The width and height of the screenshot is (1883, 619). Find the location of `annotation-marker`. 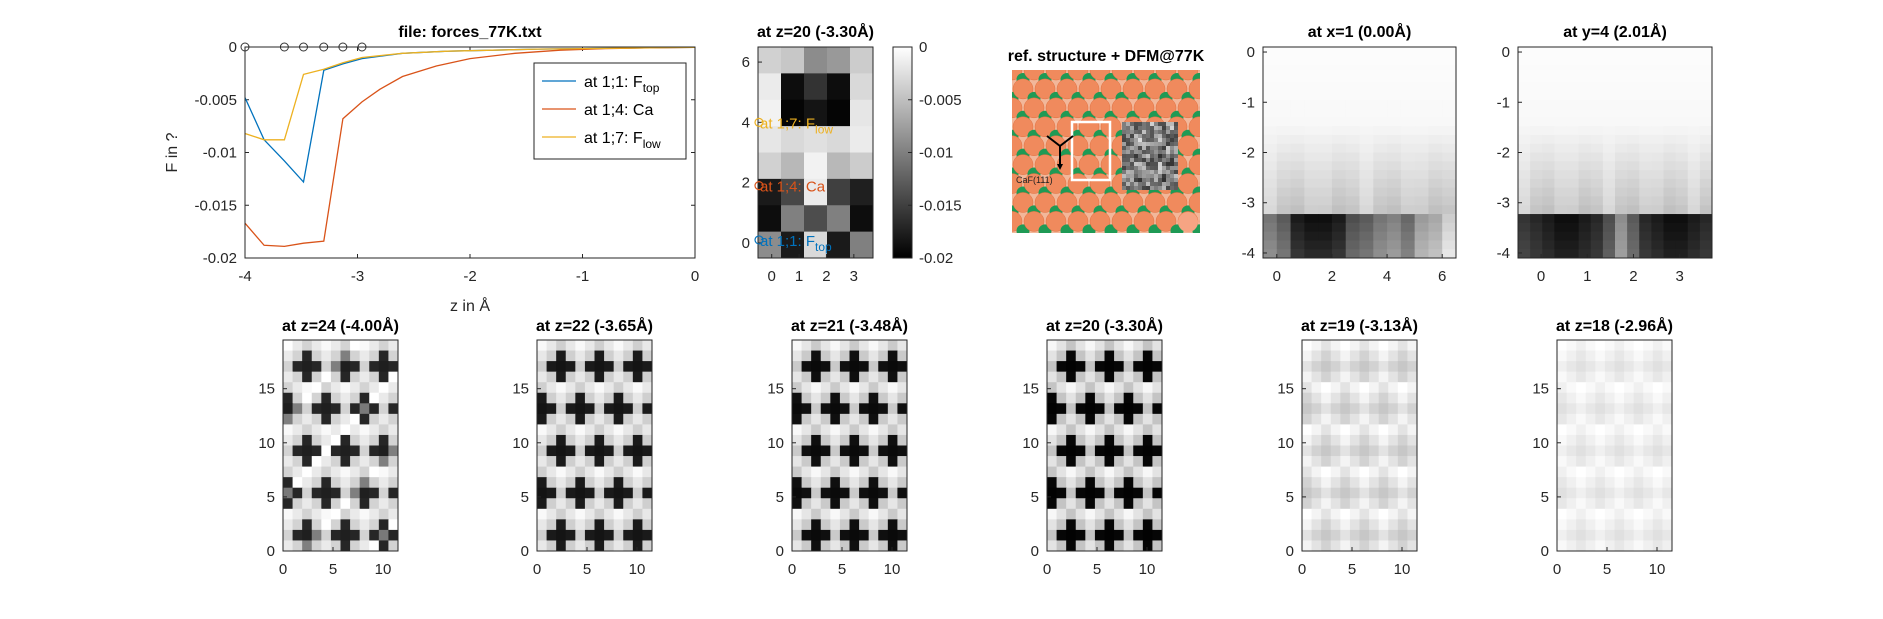

annotation-marker is located at coordinates (759, 122).